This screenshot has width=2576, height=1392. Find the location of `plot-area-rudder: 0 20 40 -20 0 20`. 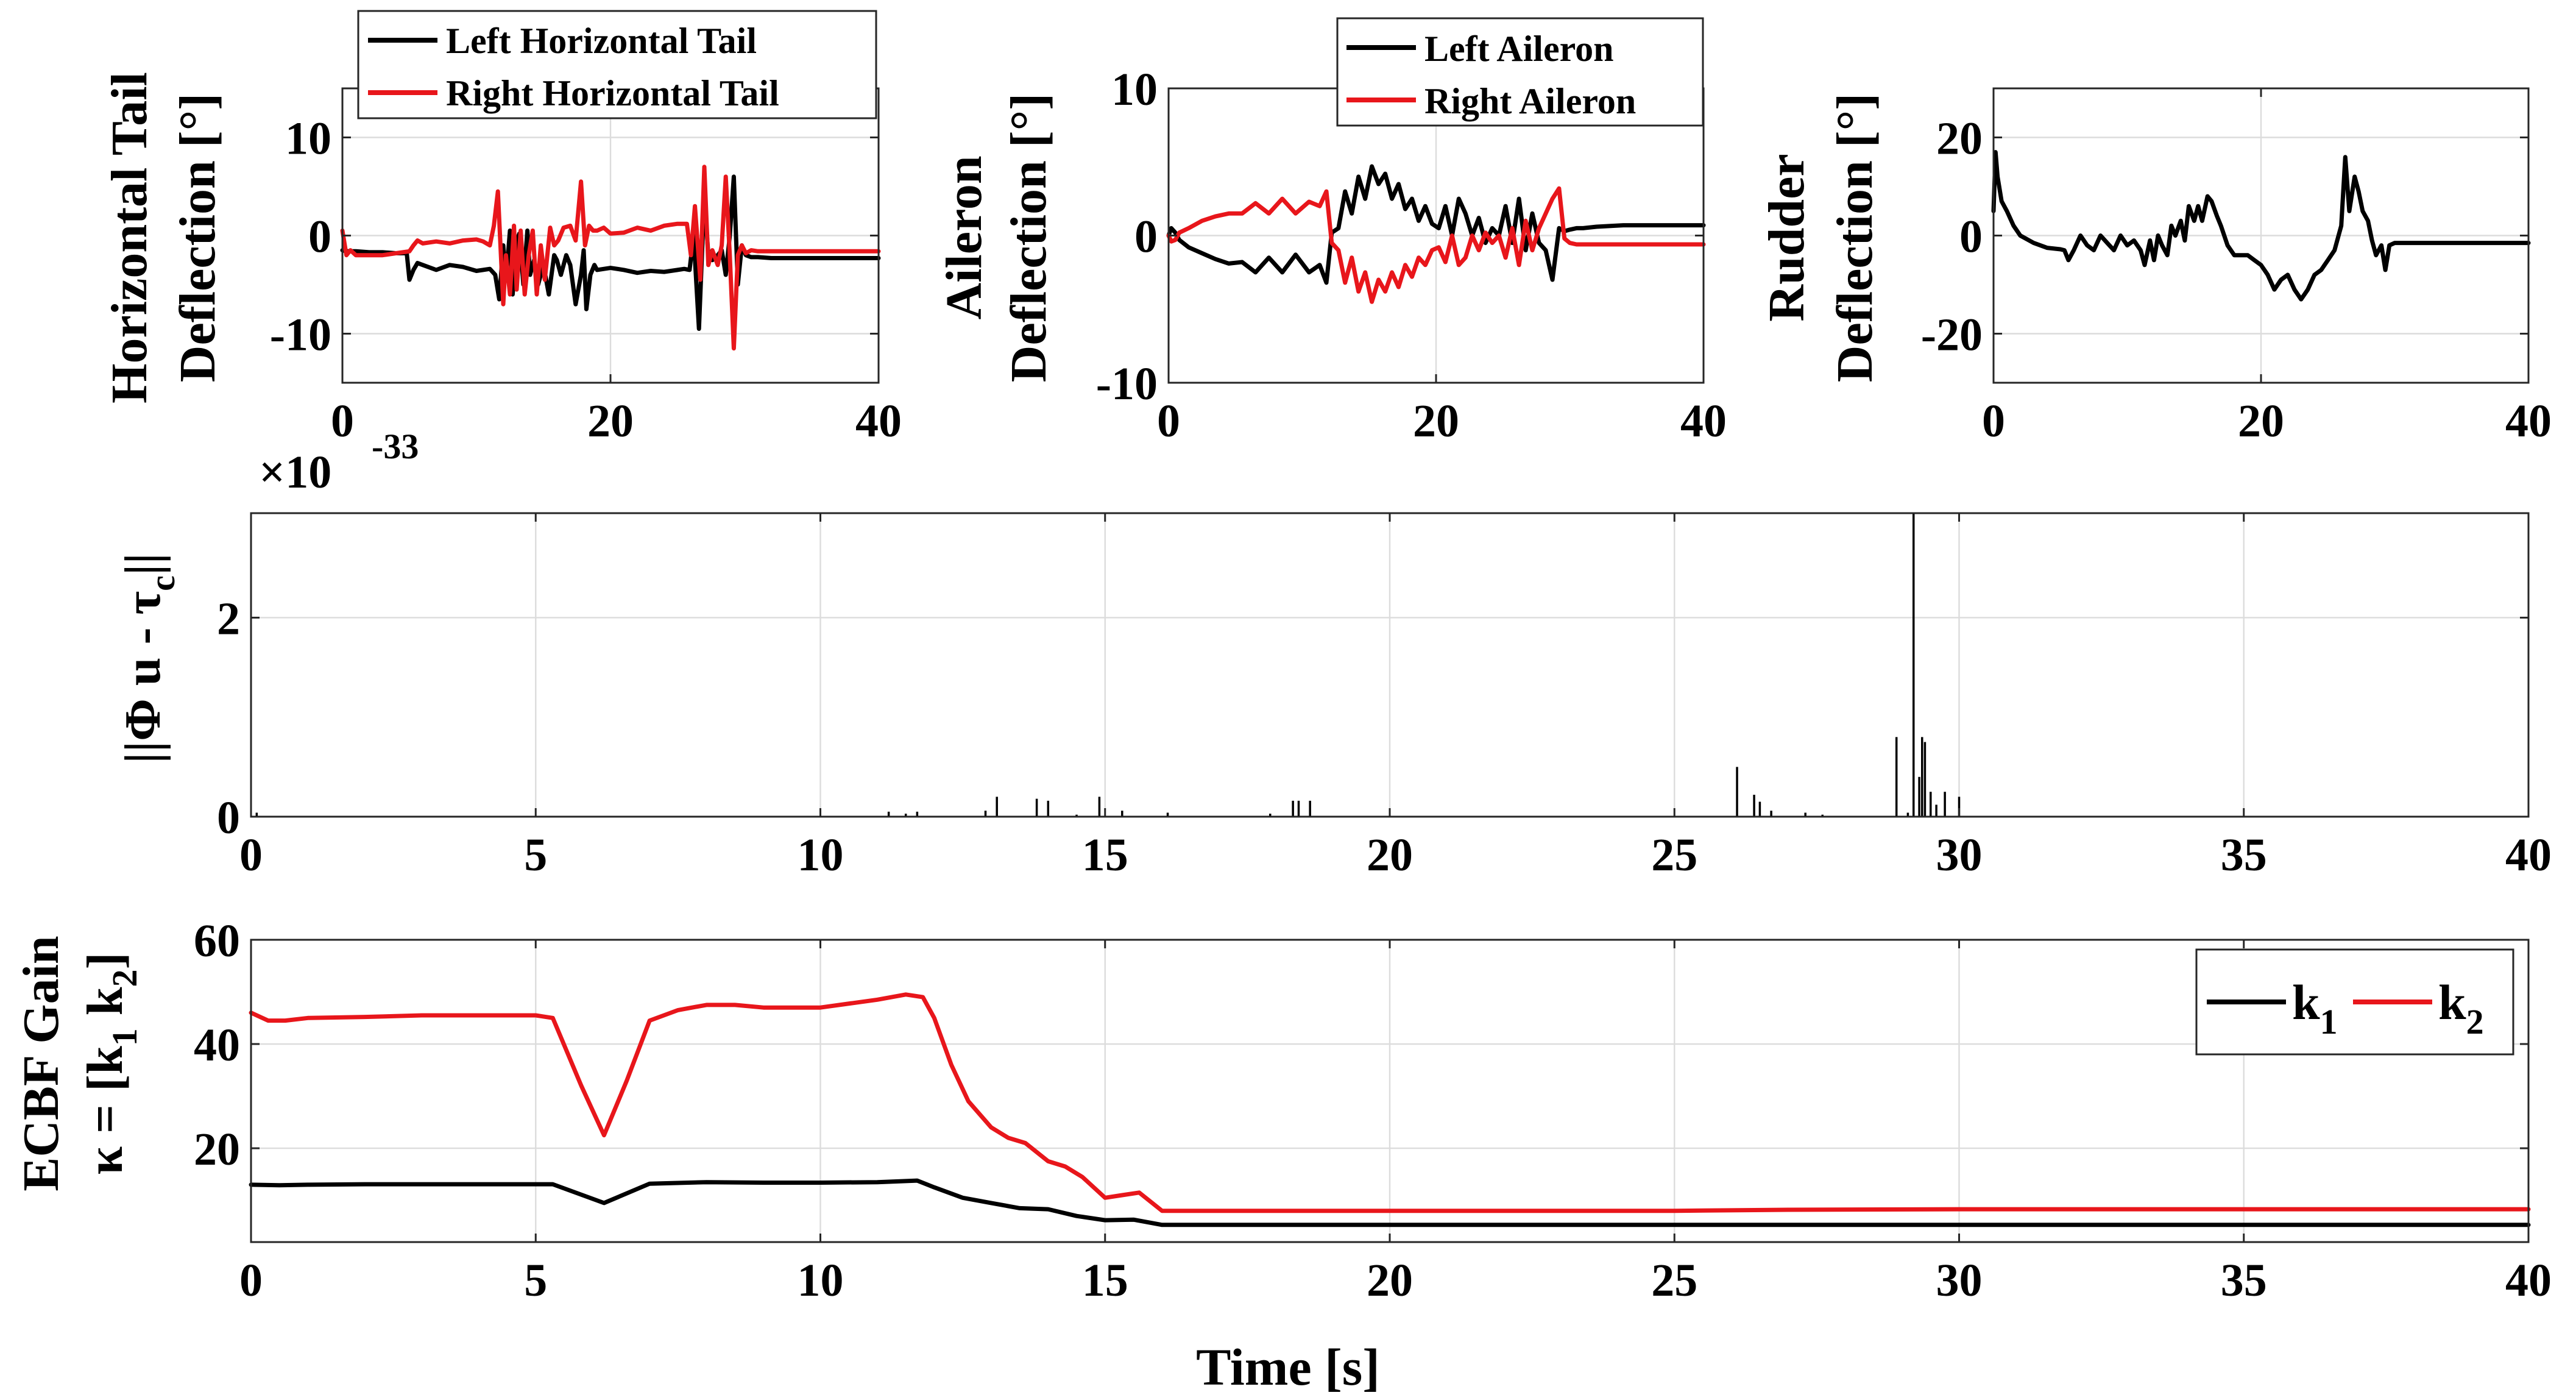

plot-area-rudder: 0 20 40 -20 0 20 is located at coordinates (2236, 267).